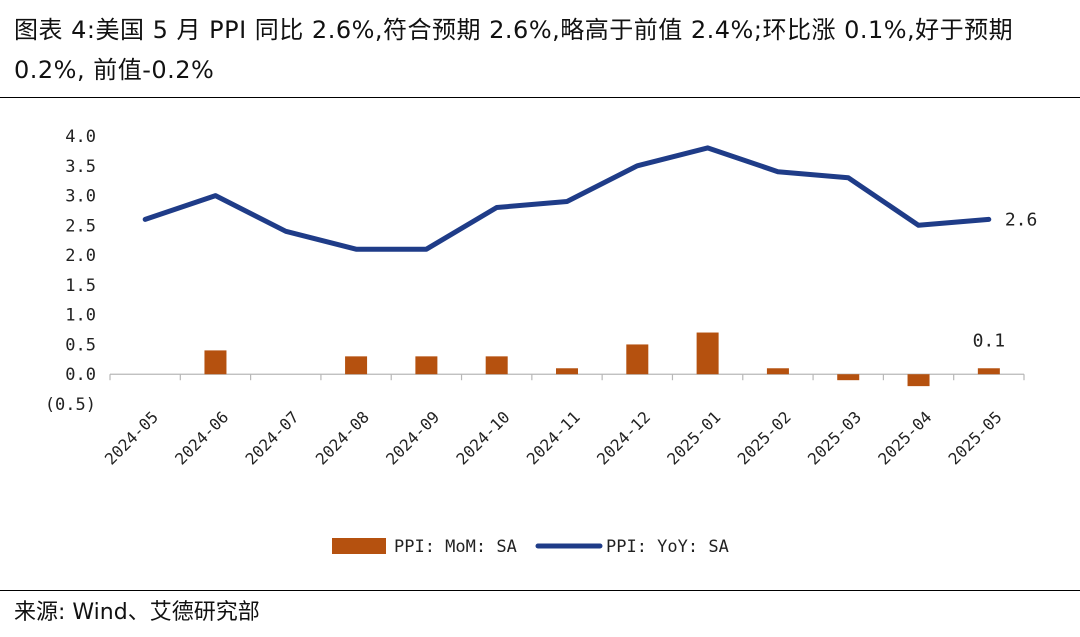 This screenshot has width=1080, height=637. I want to click on y-tick-label: 1.5, so click(80, 286).